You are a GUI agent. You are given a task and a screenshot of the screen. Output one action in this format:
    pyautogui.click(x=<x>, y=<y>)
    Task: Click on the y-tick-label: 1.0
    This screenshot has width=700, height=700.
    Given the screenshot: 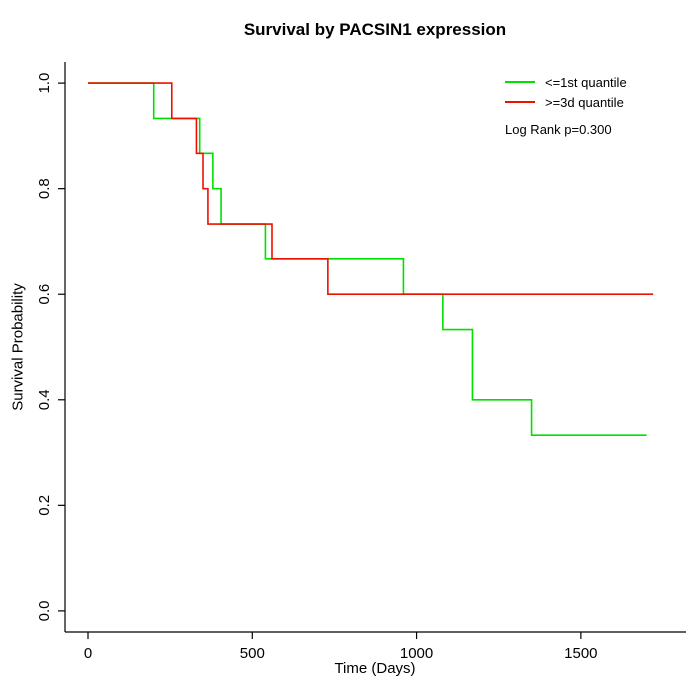 What is the action you would take?
    pyautogui.click(x=44, y=83)
    